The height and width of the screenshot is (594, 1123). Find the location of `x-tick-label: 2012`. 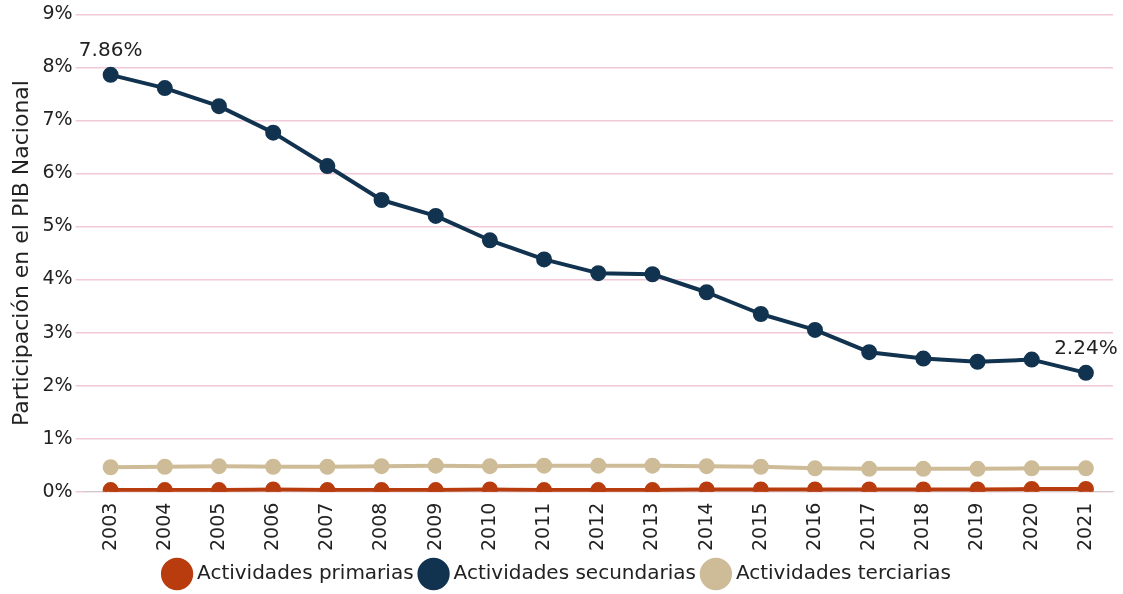

x-tick-label: 2012 is located at coordinates (596, 527).